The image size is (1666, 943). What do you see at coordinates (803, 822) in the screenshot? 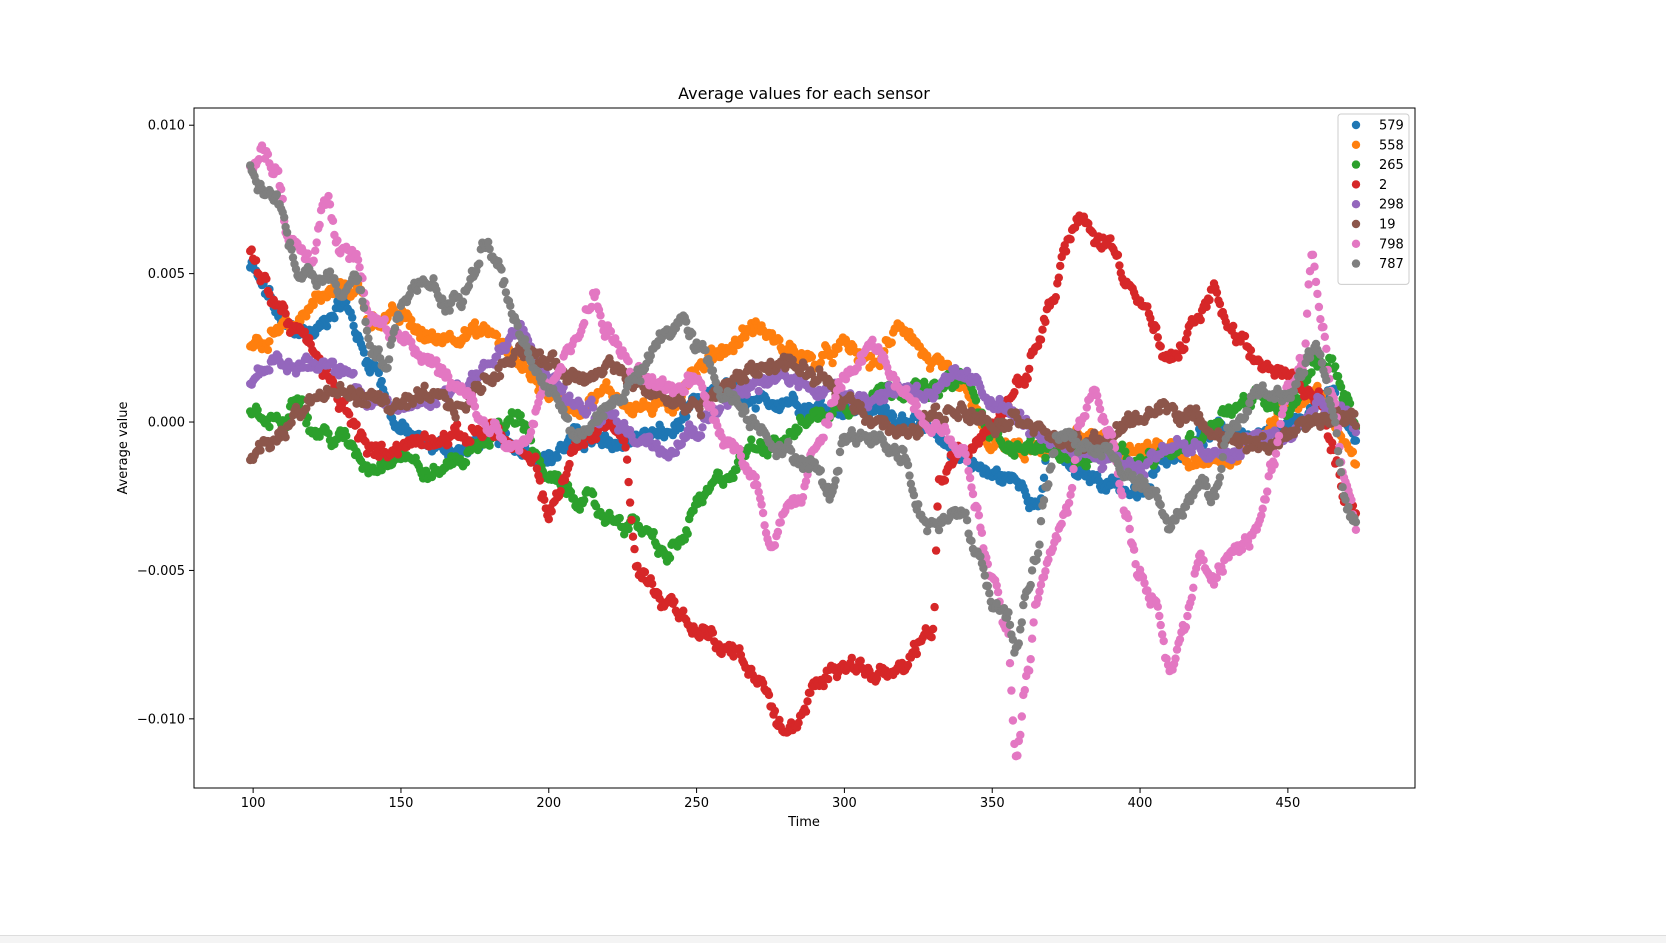
I see `x-axis-label: Time` at bounding box center [803, 822].